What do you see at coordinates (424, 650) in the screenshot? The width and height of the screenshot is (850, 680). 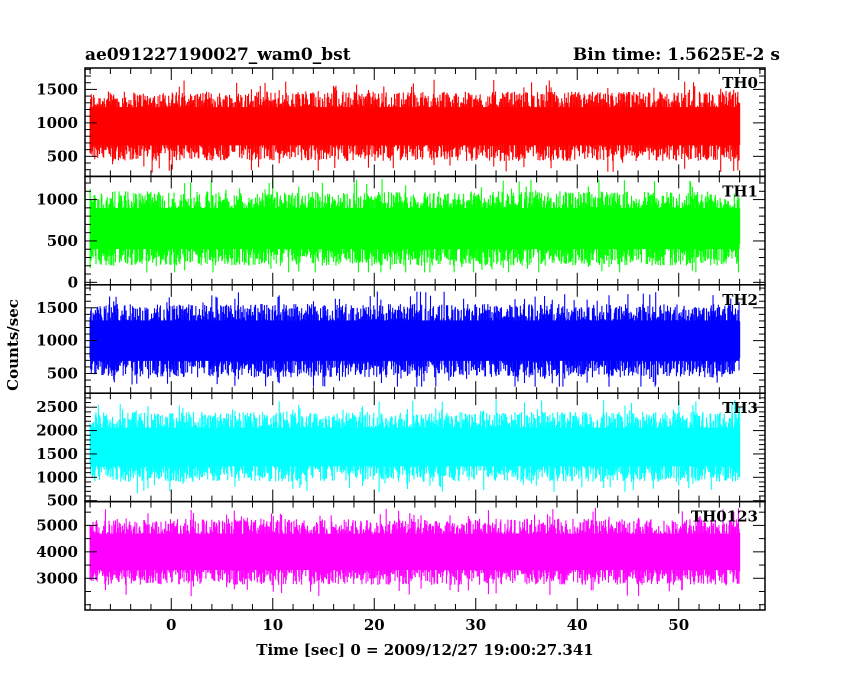 I see `x-axis-title: Time [sec] 0 = 2009/12/27 19:00:27.341` at bounding box center [424, 650].